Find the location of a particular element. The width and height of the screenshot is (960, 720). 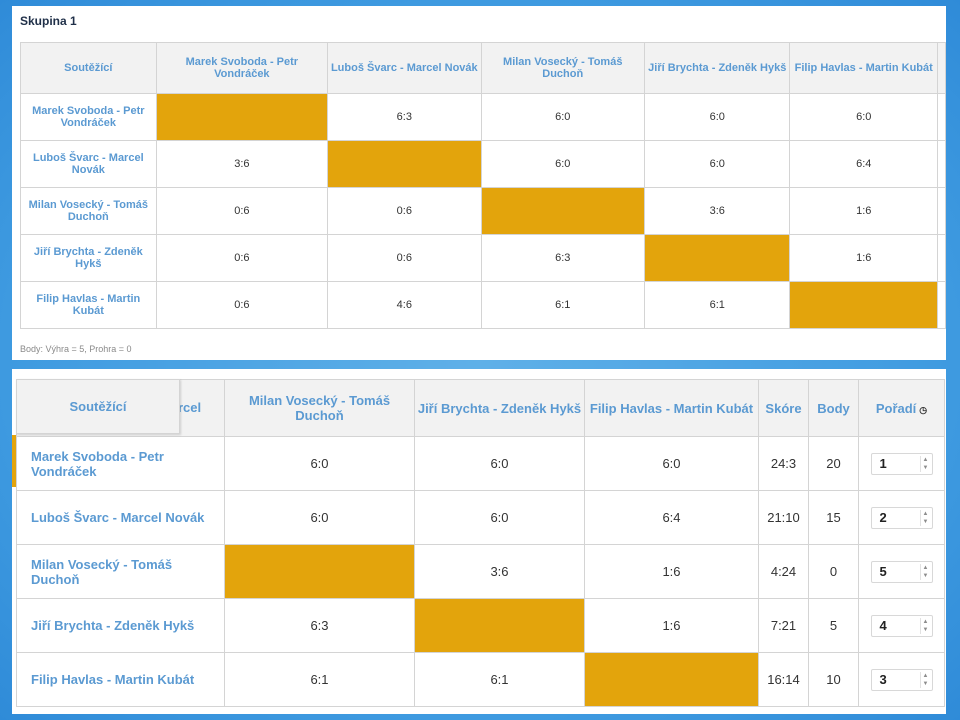

total-points: 10 is located at coordinates (833, 679).